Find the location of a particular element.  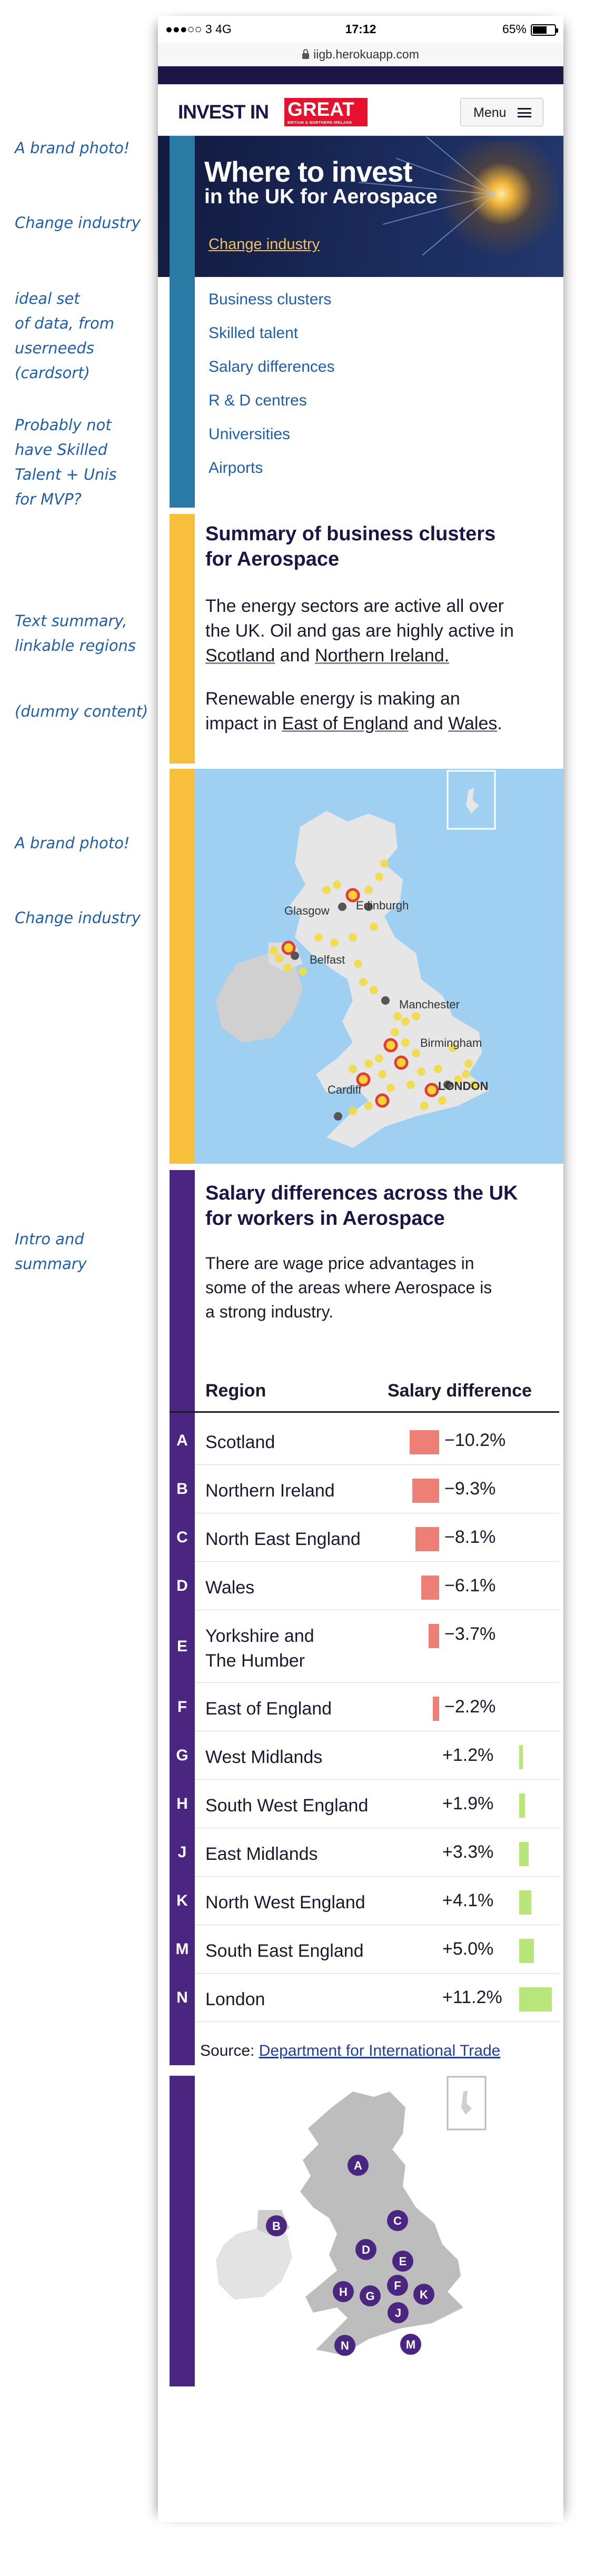

region-marker-e is located at coordinates (402, 2261).